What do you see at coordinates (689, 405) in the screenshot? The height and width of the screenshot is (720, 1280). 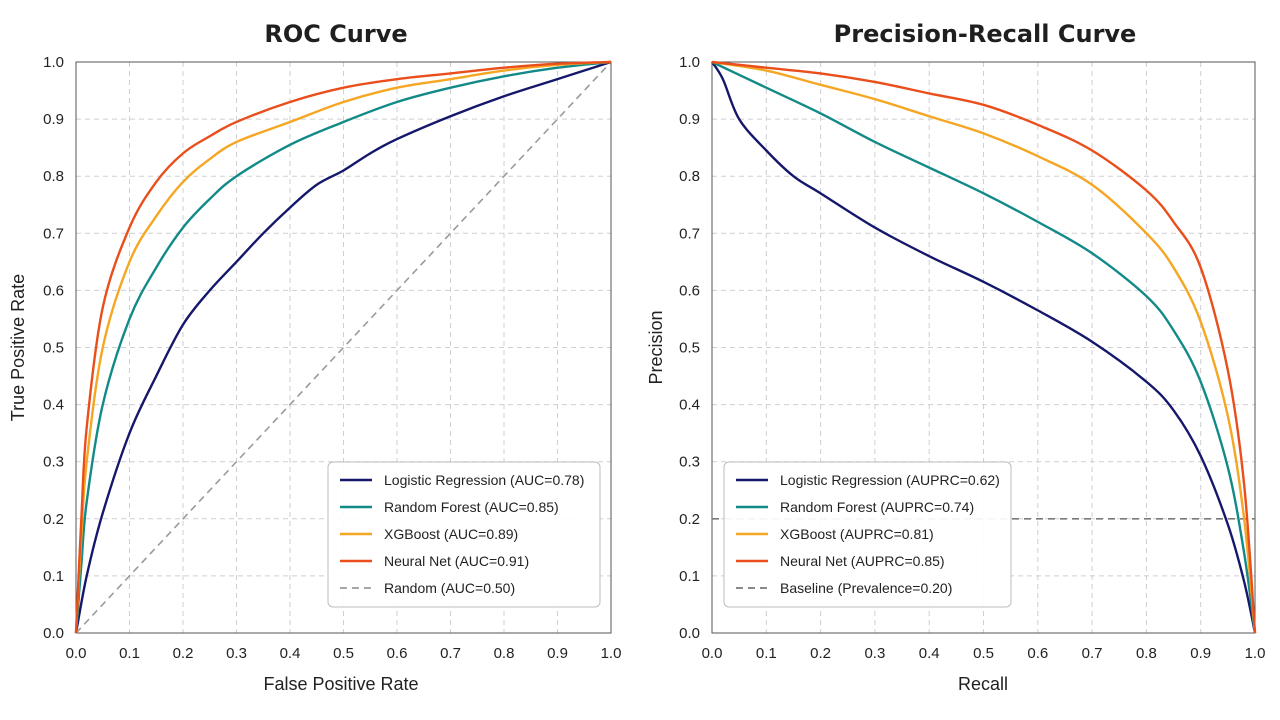 I see `pr-y-tick-label: 0.4` at bounding box center [689, 405].